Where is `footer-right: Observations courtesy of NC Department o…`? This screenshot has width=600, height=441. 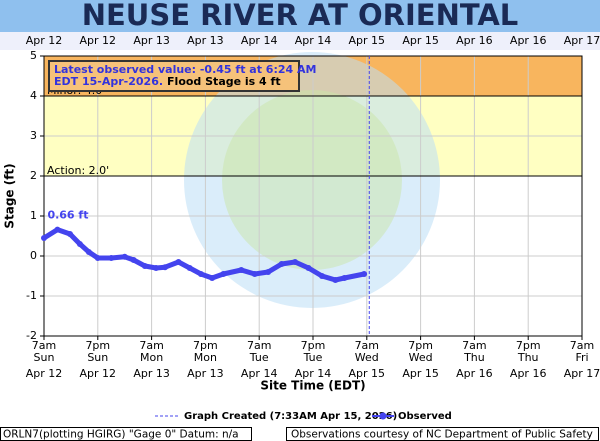 footer-right: Observations courtesy of NC Department o… is located at coordinates (442, 435).